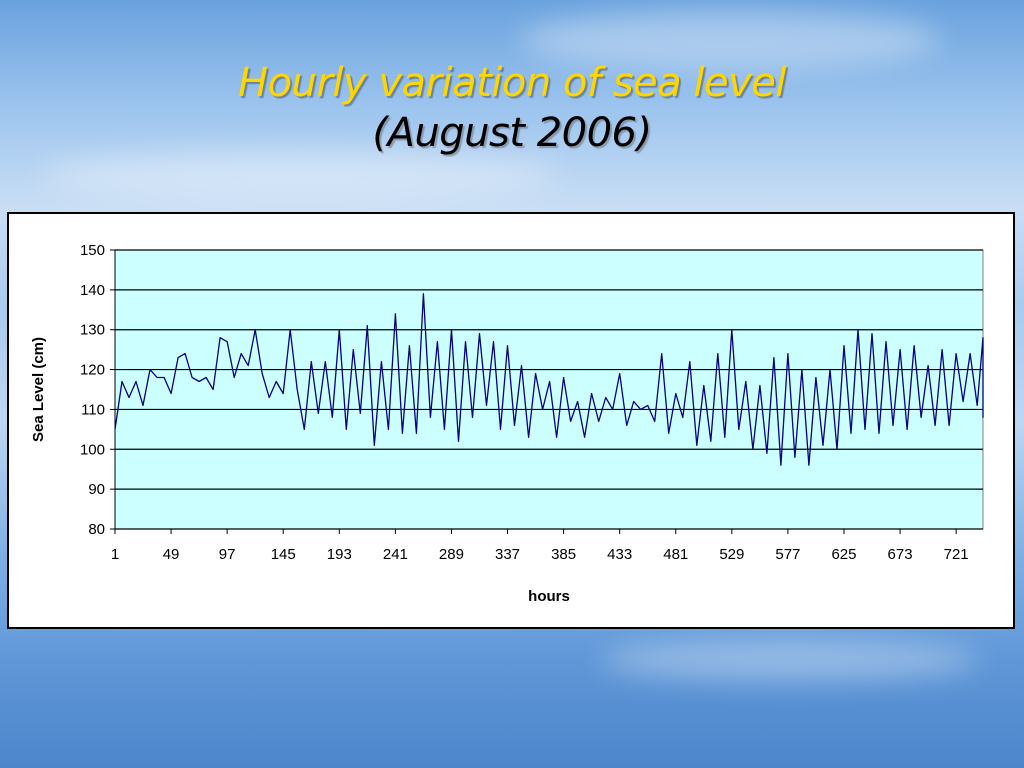  Describe the element at coordinates (171, 554) in the screenshot. I see `x-tick-label: 49` at that location.